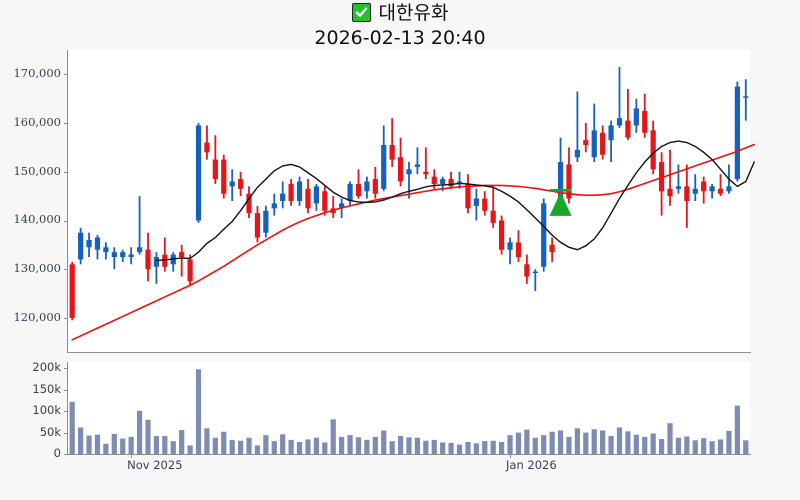 The height and width of the screenshot is (500, 800). Describe the element at coordinates (37, 122) in the screenshot. I see `price-tick-label: 160,000` at that location.